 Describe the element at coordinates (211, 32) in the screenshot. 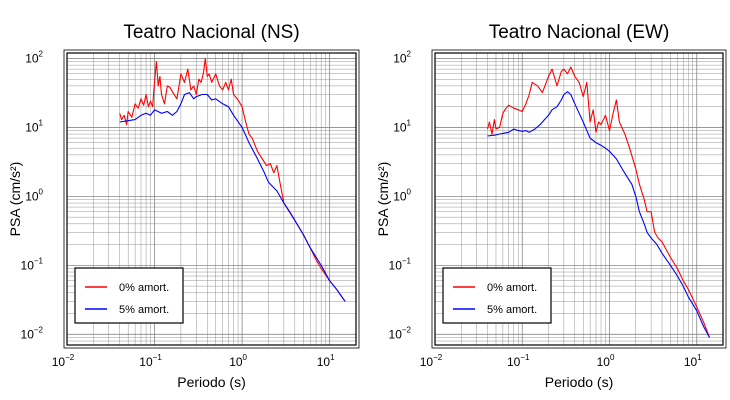

I see `chart-title: Teatro Nacional (NS)` at that location.